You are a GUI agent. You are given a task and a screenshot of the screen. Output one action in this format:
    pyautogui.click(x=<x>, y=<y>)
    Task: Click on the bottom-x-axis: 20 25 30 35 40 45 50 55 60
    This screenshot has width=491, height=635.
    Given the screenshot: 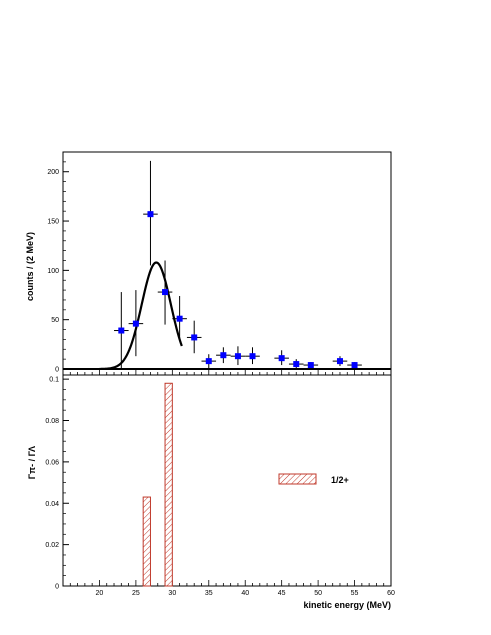 What is the action you would take?
    pyautogui.click(x=232, y=588)
    